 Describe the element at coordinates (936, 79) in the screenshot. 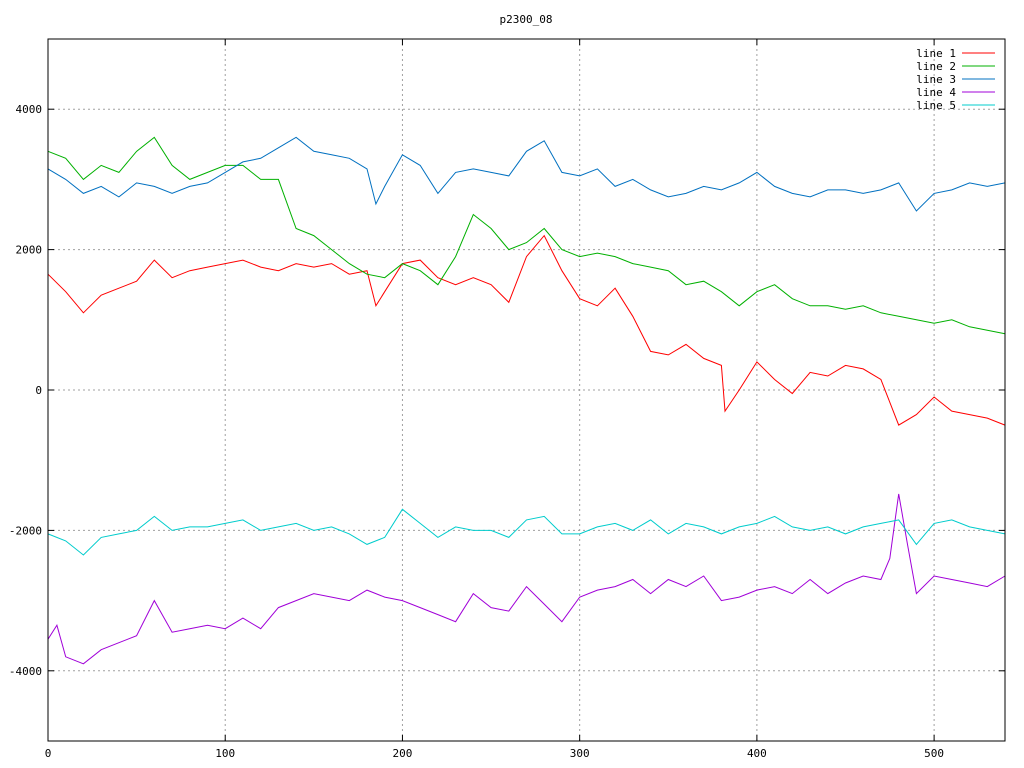

I see `legend-label: line 3` at that location.